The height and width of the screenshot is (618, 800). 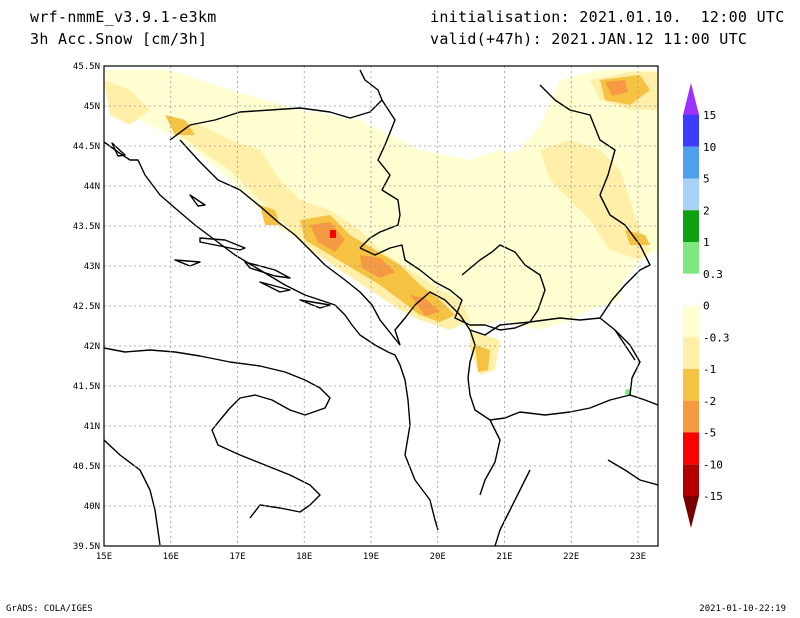 What do you see at coordinates (713, 274) in the screenshot?
I see `legend-label: 0.3` at bounding box center [713, 274].